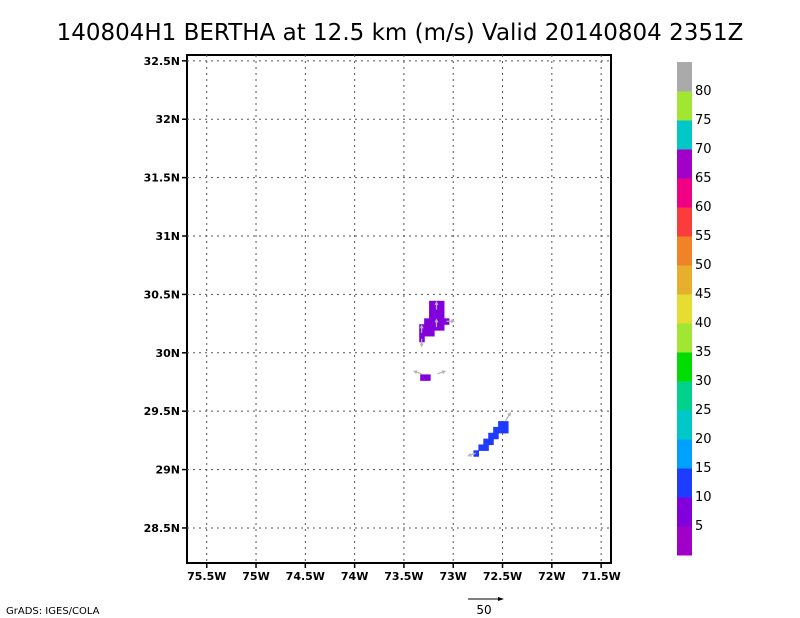 This screenshot has width=800, height=618. I want to click on colorbar-label: 30, so click(703, 381).